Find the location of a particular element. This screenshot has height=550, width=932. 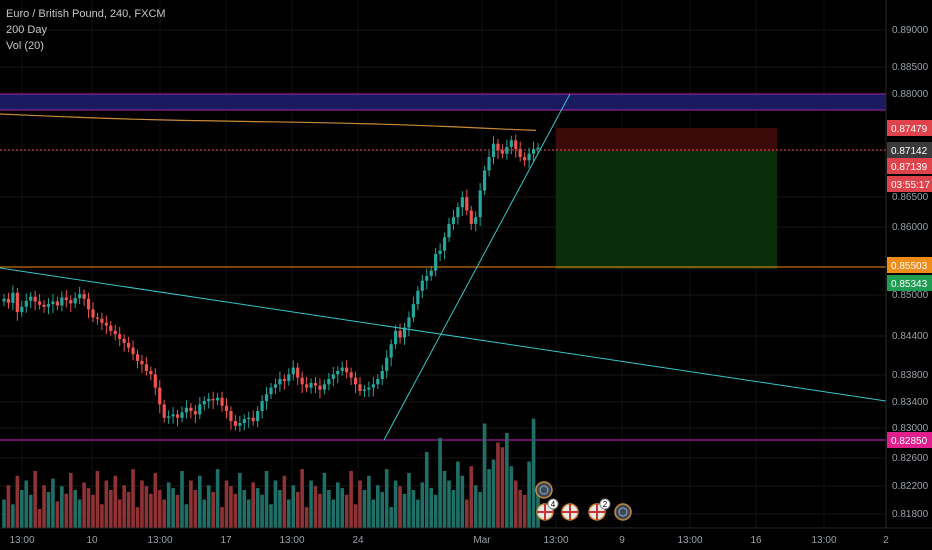

time-tick-label: Mar is located at coordinates (482, 540).